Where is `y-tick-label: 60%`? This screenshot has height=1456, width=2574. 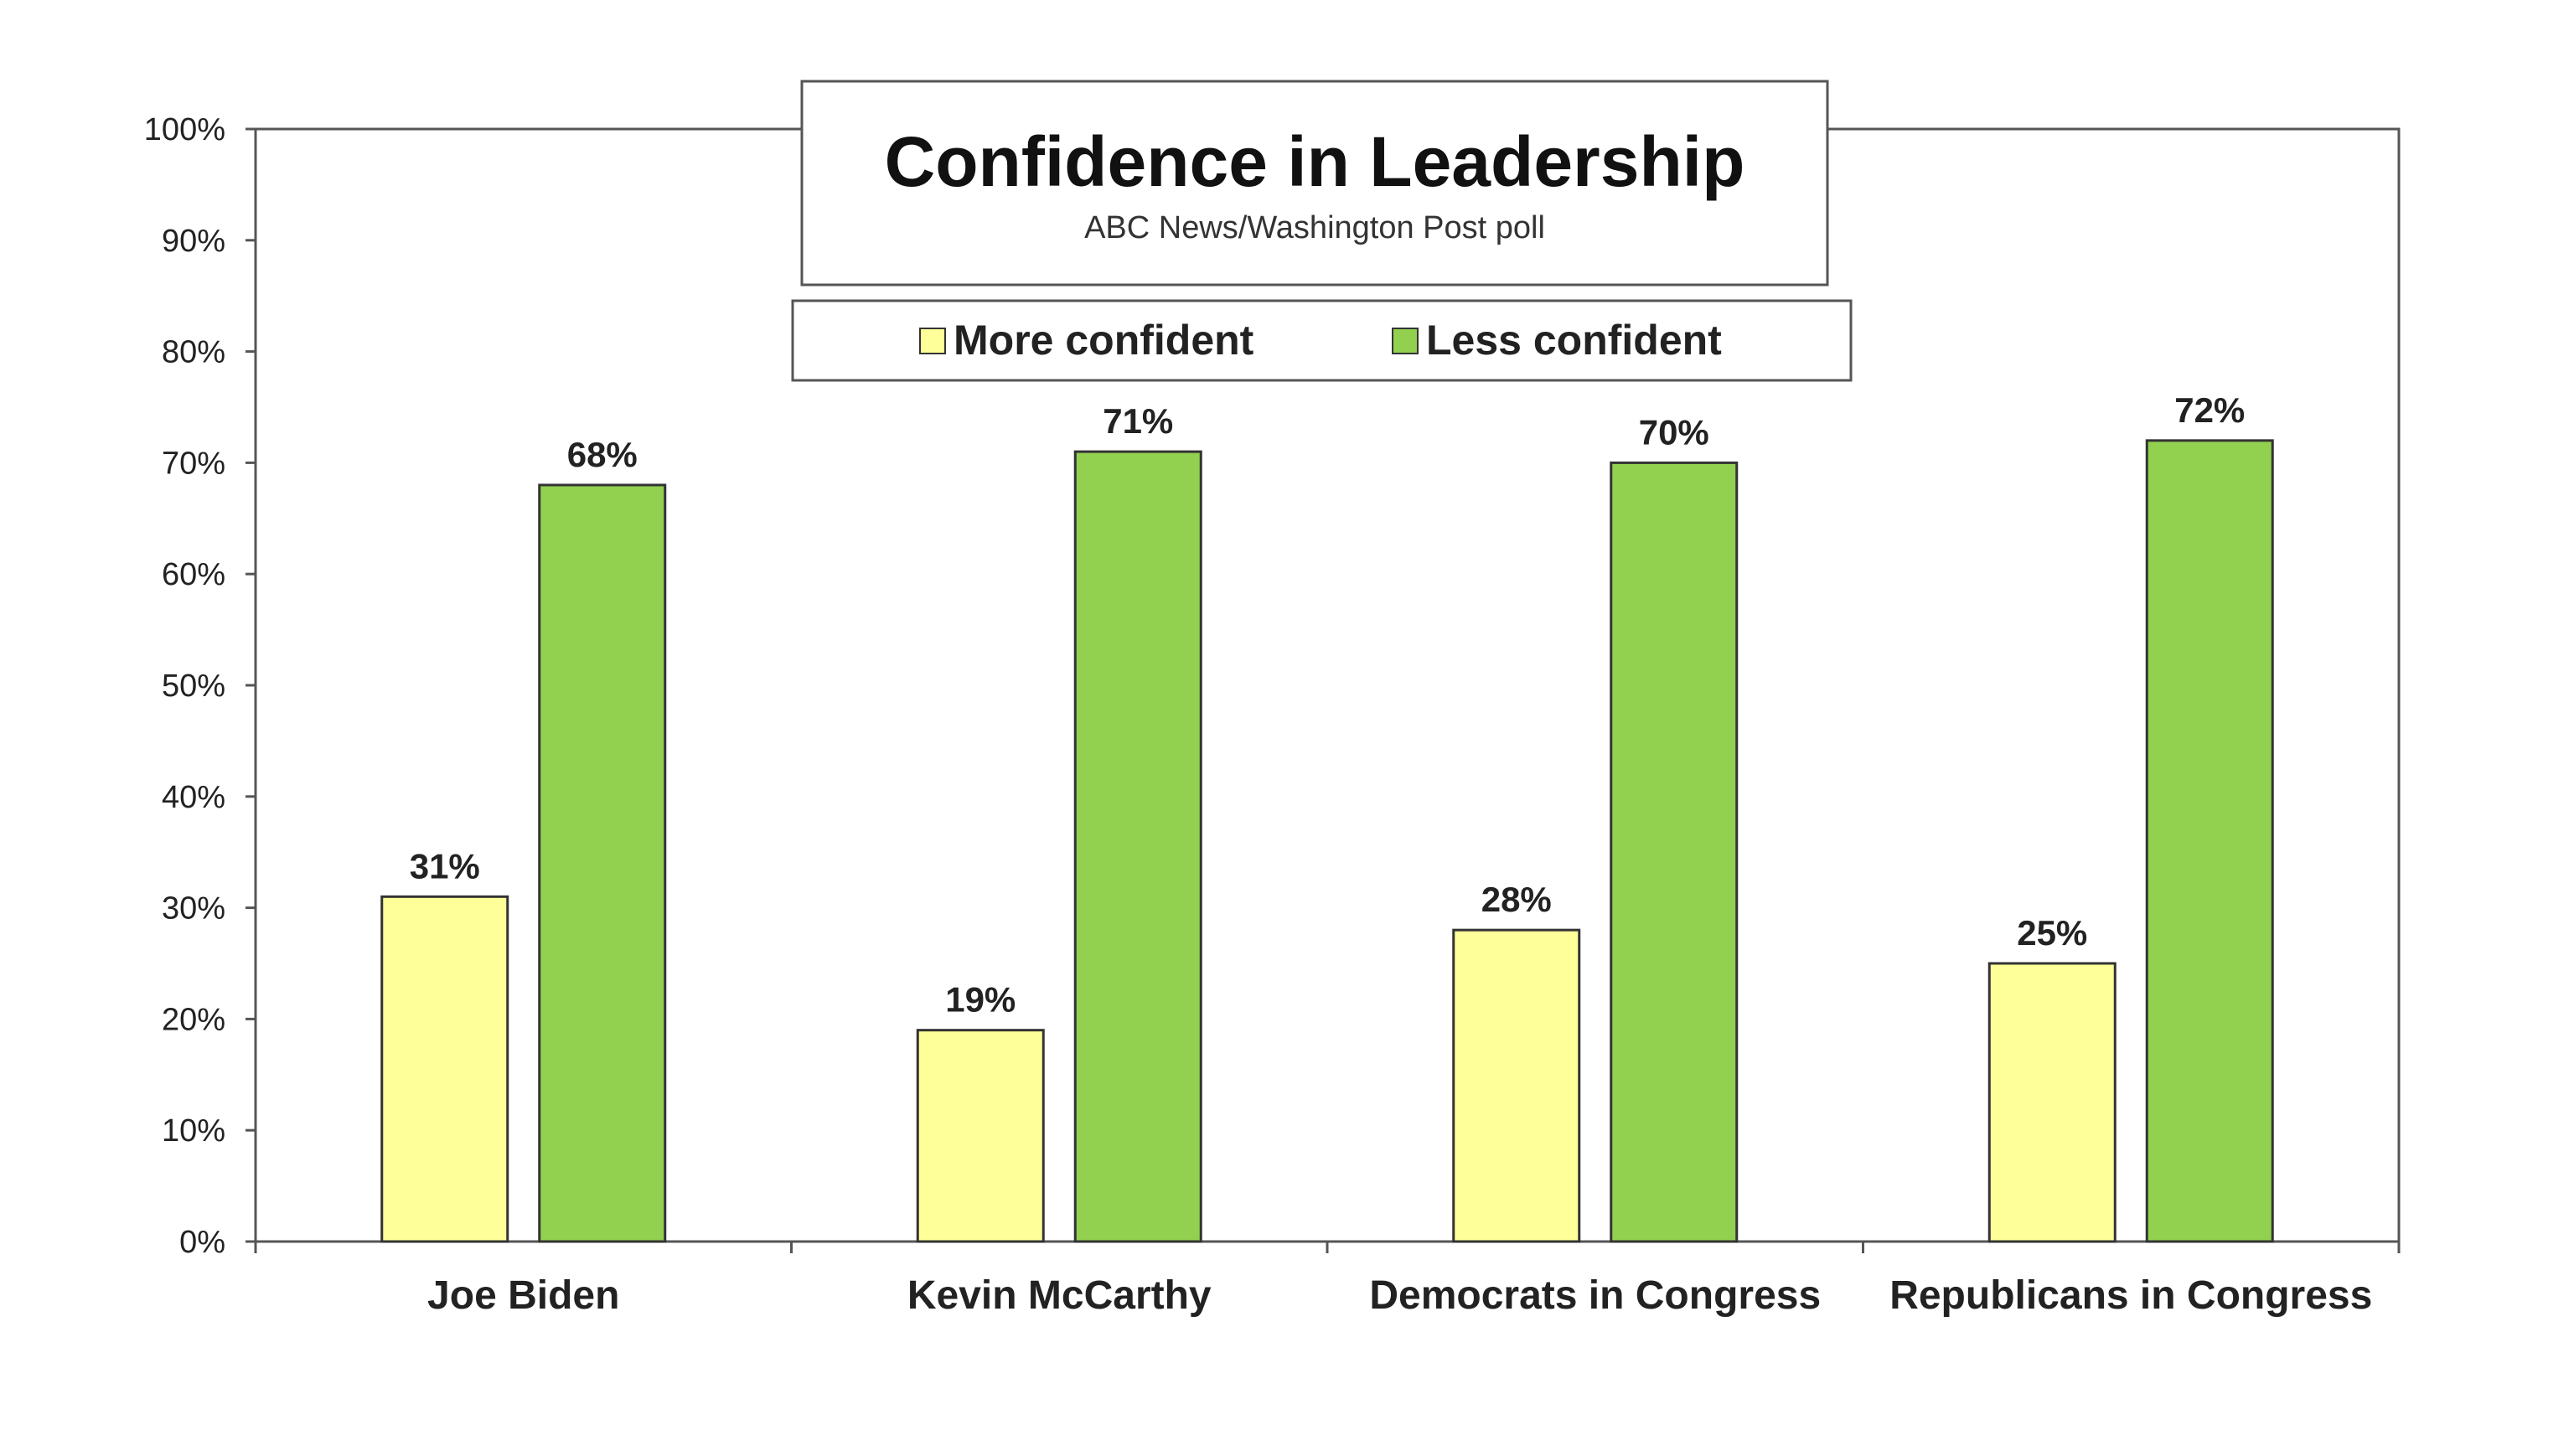 y-tick-label: 60% is located at coordinates (193, 574).